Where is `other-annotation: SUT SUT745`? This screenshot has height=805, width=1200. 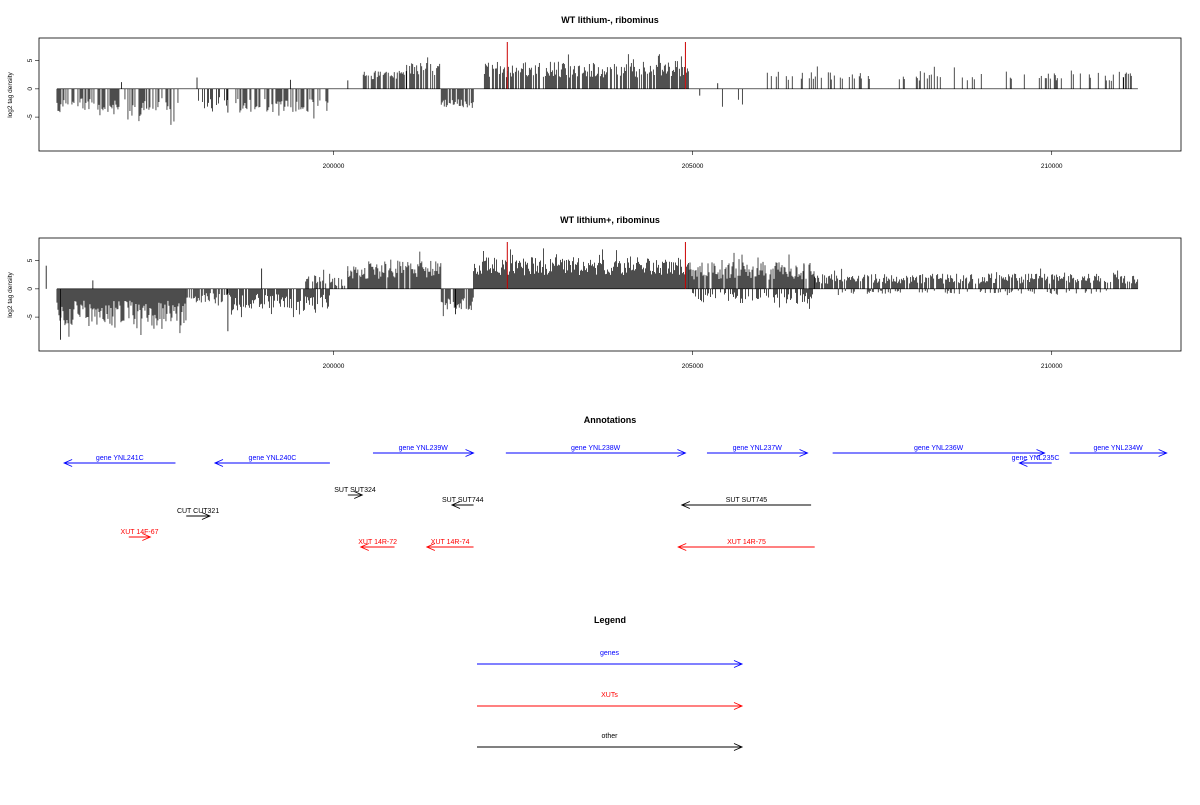 other-annotation: SUT SUT745 is located at coordinates (746, 503).